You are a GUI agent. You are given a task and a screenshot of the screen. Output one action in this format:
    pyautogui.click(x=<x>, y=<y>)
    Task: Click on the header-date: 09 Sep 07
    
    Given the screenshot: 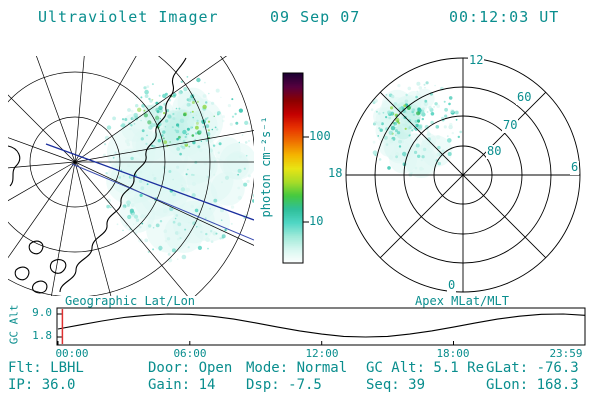 What is the action you would take?
    pyautogui.click(x=315, y=17)
    